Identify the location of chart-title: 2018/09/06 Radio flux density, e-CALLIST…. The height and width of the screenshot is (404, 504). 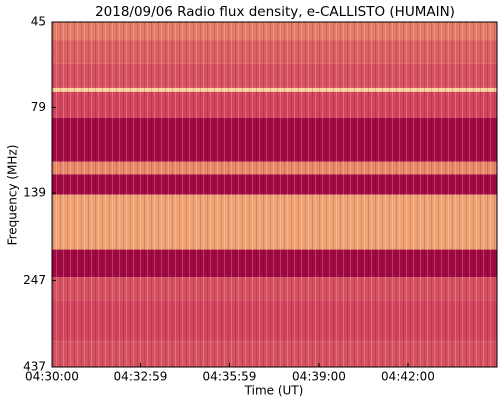
(275, 12).